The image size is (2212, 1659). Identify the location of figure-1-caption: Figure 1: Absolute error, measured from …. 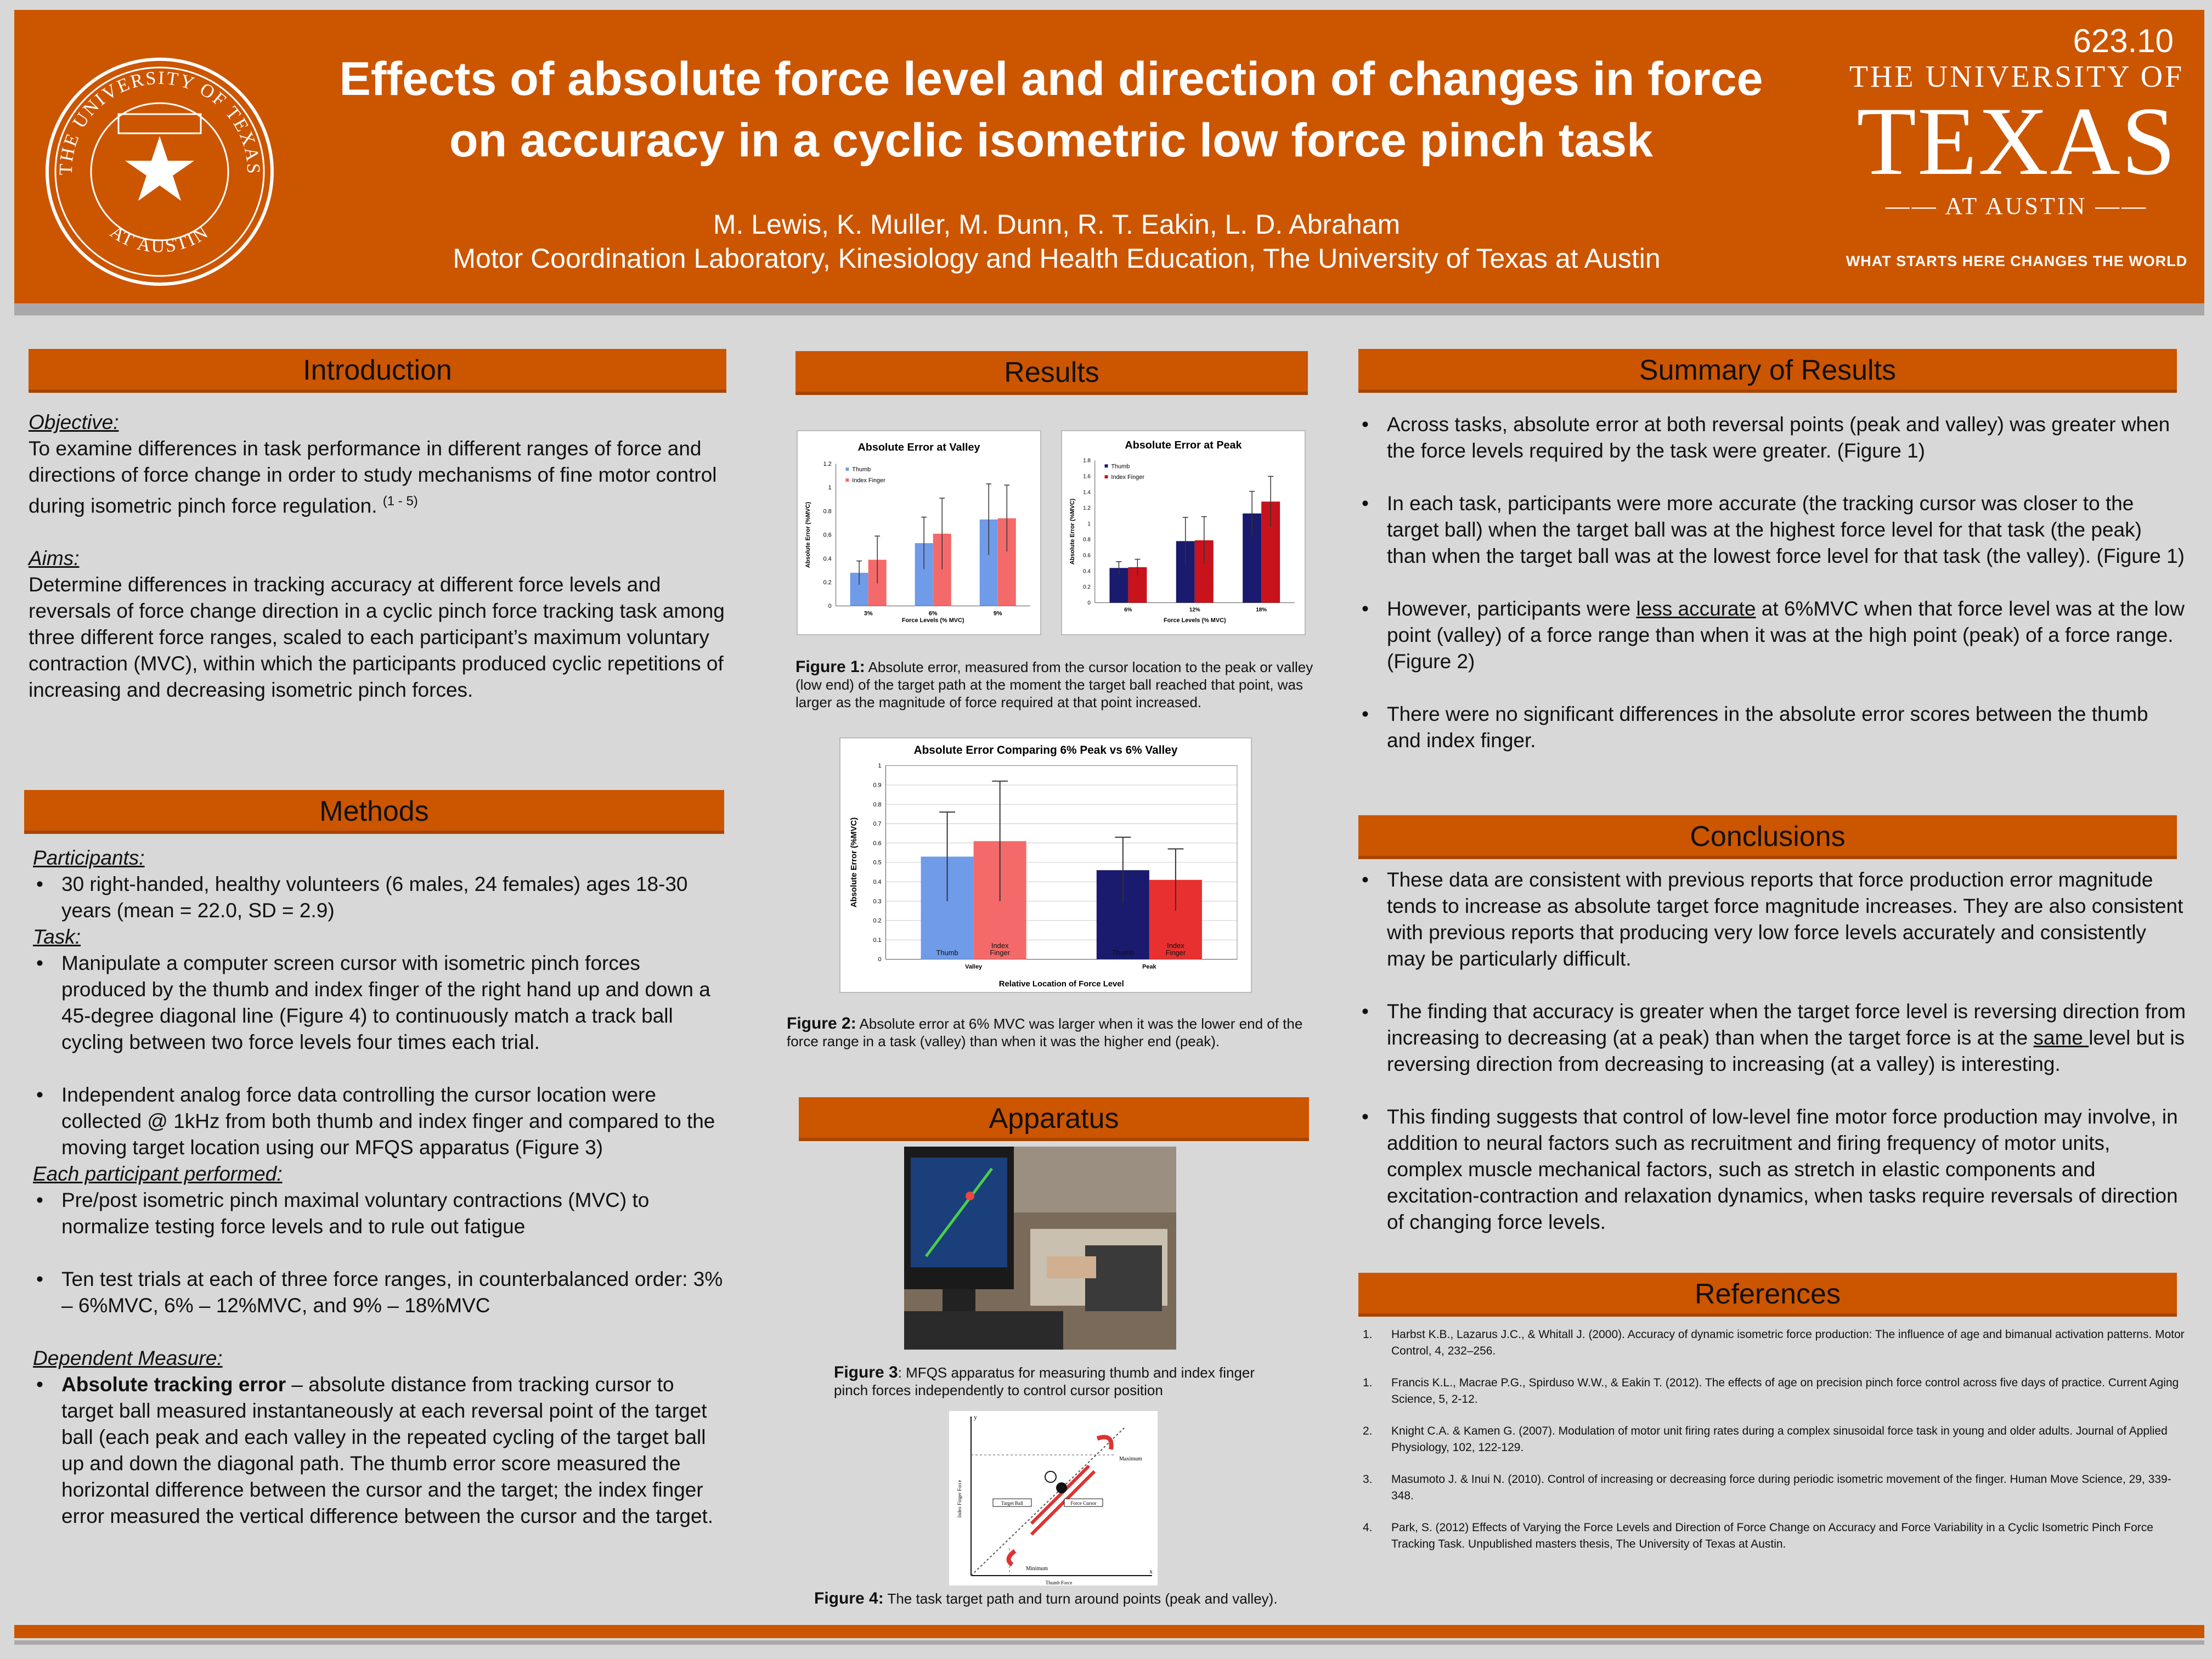
(1056, 684).